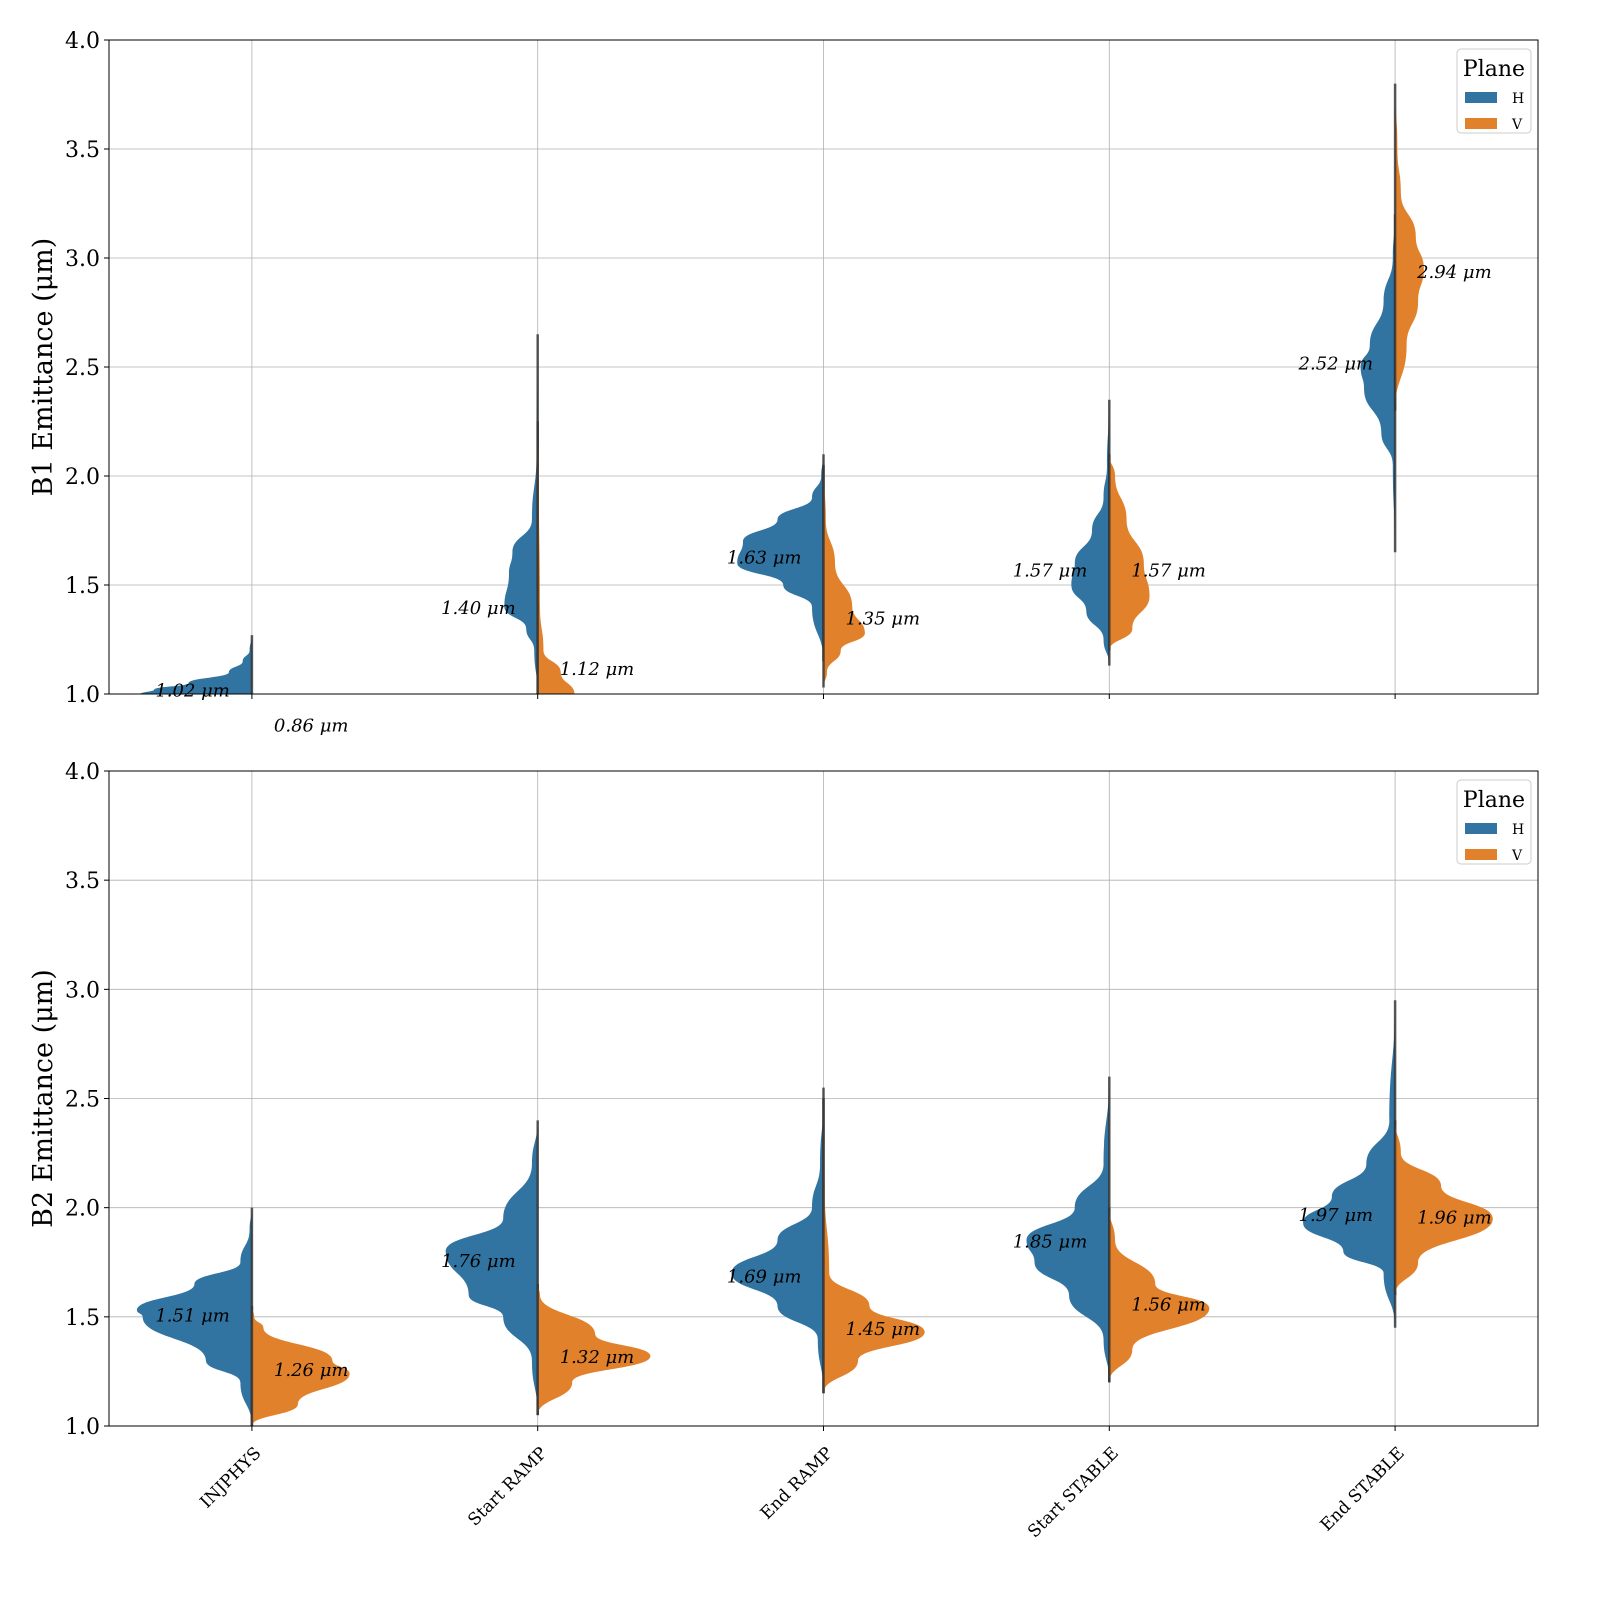 The height and width of the screenshot is (1600, 1600). I want to click on median-label-v: 1.96 μm, so click(1454, 1217).